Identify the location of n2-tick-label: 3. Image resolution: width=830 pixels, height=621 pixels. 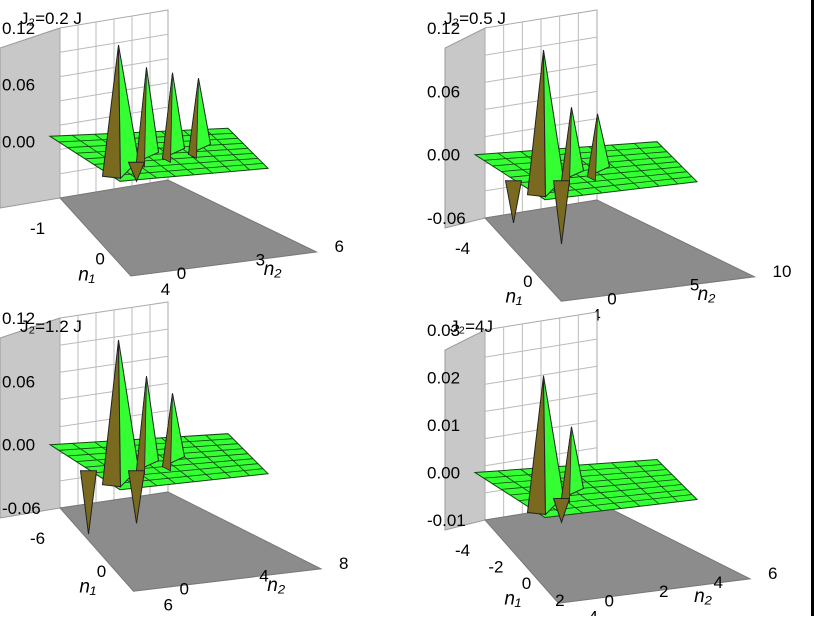
(260, 260).